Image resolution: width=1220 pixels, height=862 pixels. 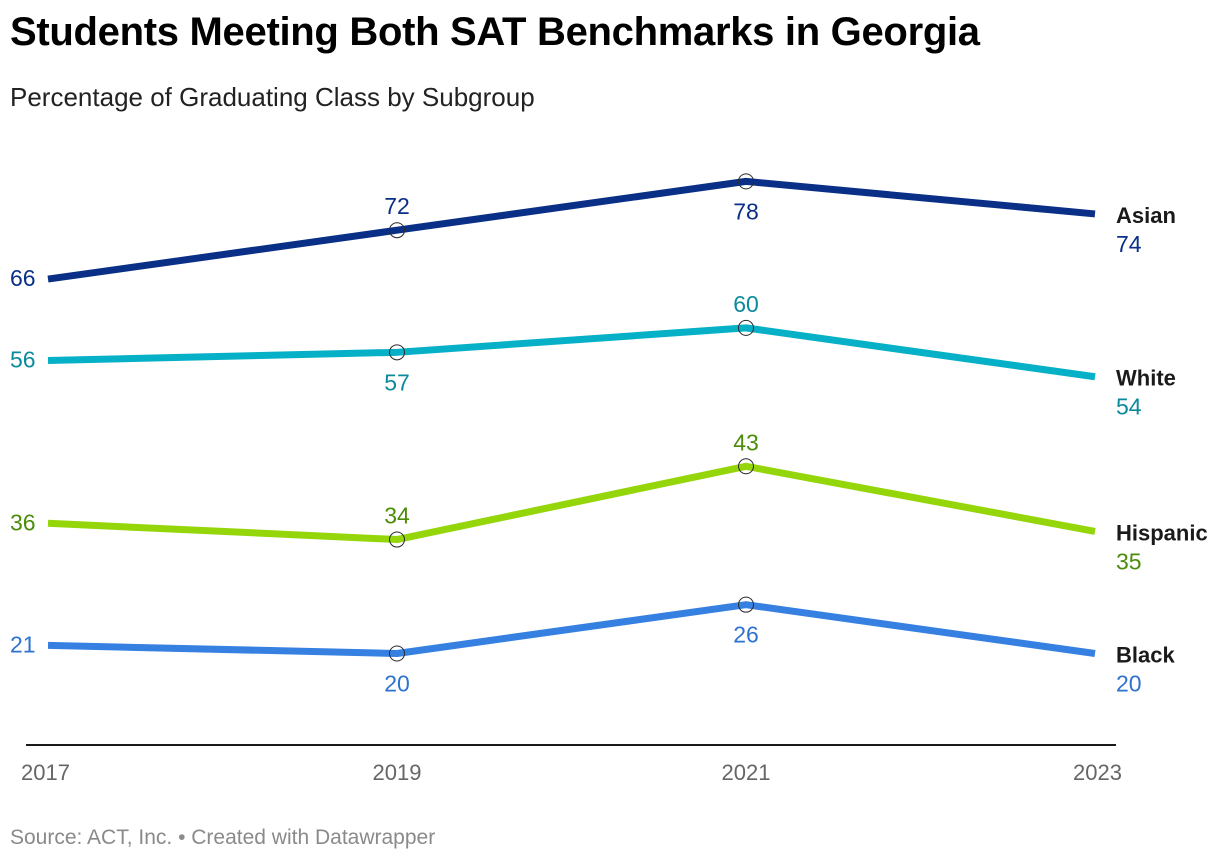 I want to click on series-label-asian: Asian, so click(x=1146, y=215).